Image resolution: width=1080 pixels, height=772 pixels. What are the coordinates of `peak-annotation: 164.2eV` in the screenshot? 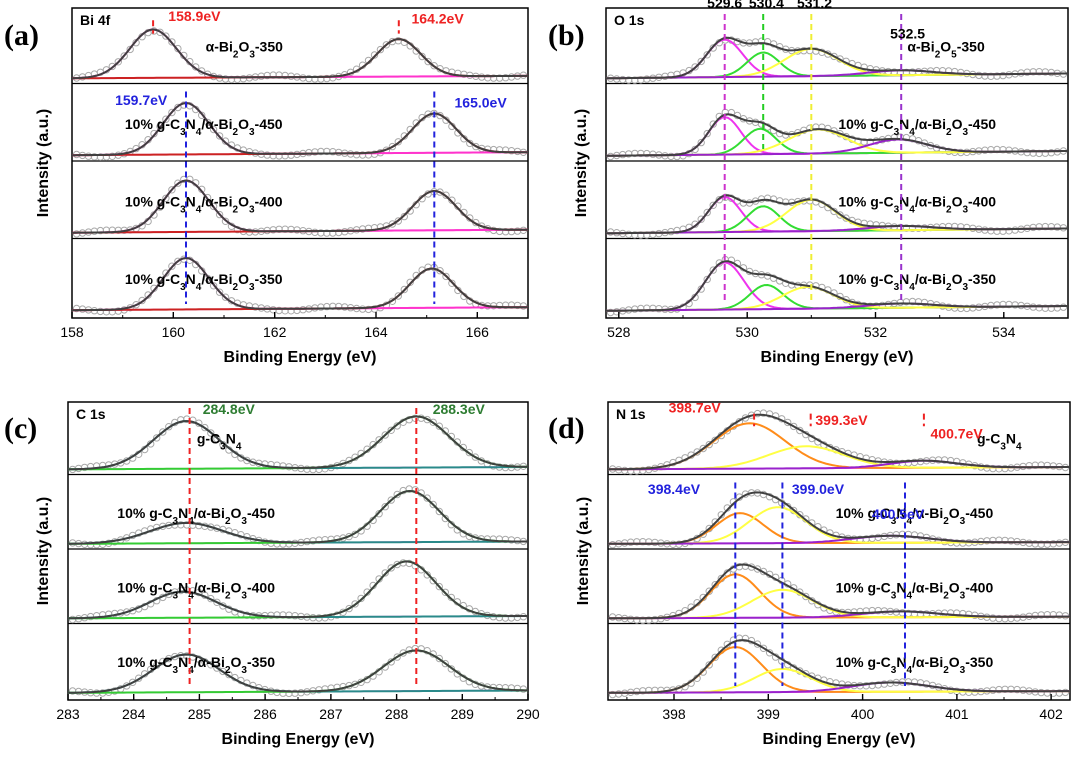 It's located at (438, 18).